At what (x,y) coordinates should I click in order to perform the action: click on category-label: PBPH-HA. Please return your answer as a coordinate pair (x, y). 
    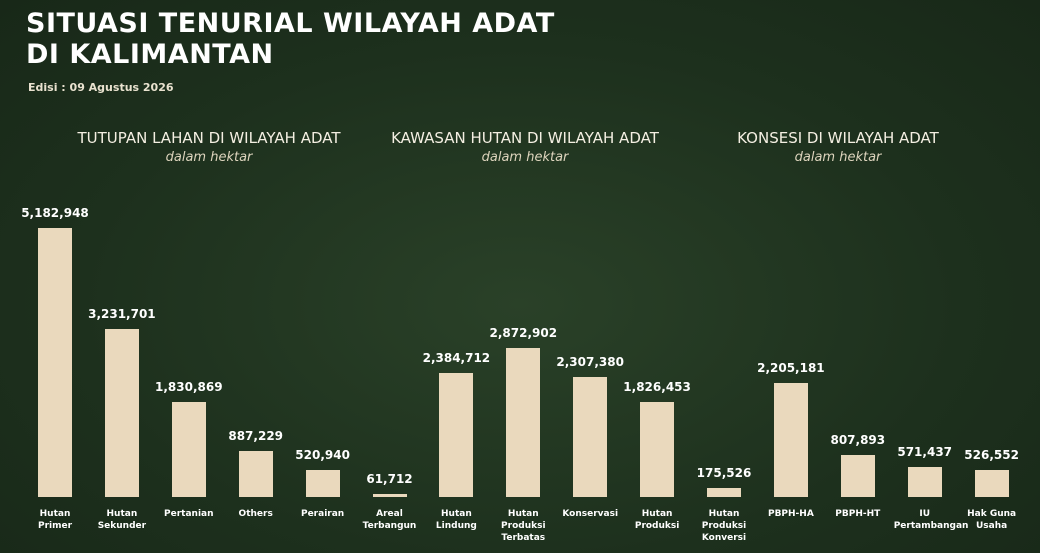
    Looking at the image, I should click on (790, 514).